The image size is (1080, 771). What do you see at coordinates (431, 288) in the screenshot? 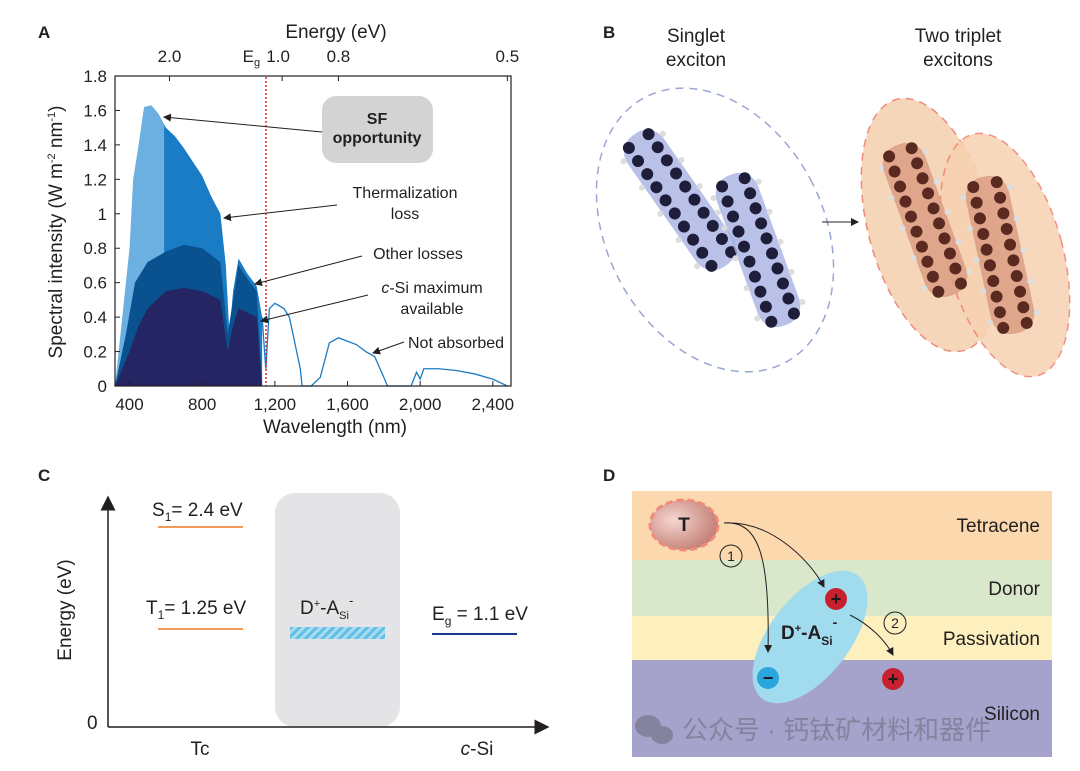
I see `annotation-csi-line1: c-Si maximum` at bounding box center [431, 288].